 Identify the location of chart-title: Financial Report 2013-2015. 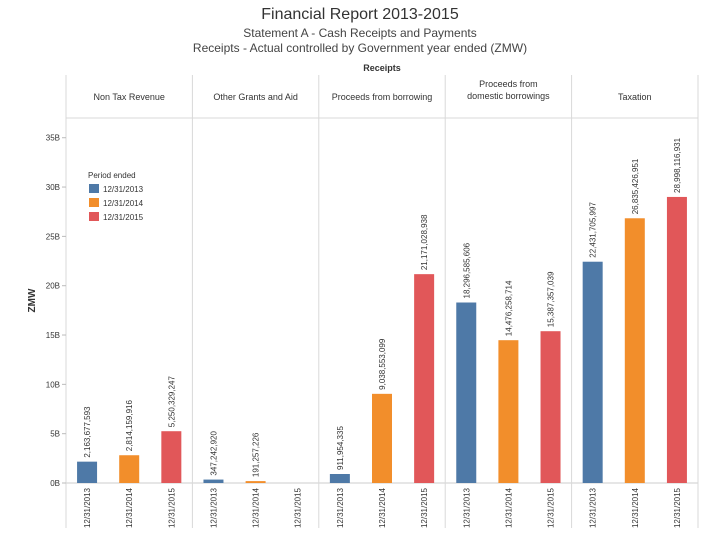
(360, 14).